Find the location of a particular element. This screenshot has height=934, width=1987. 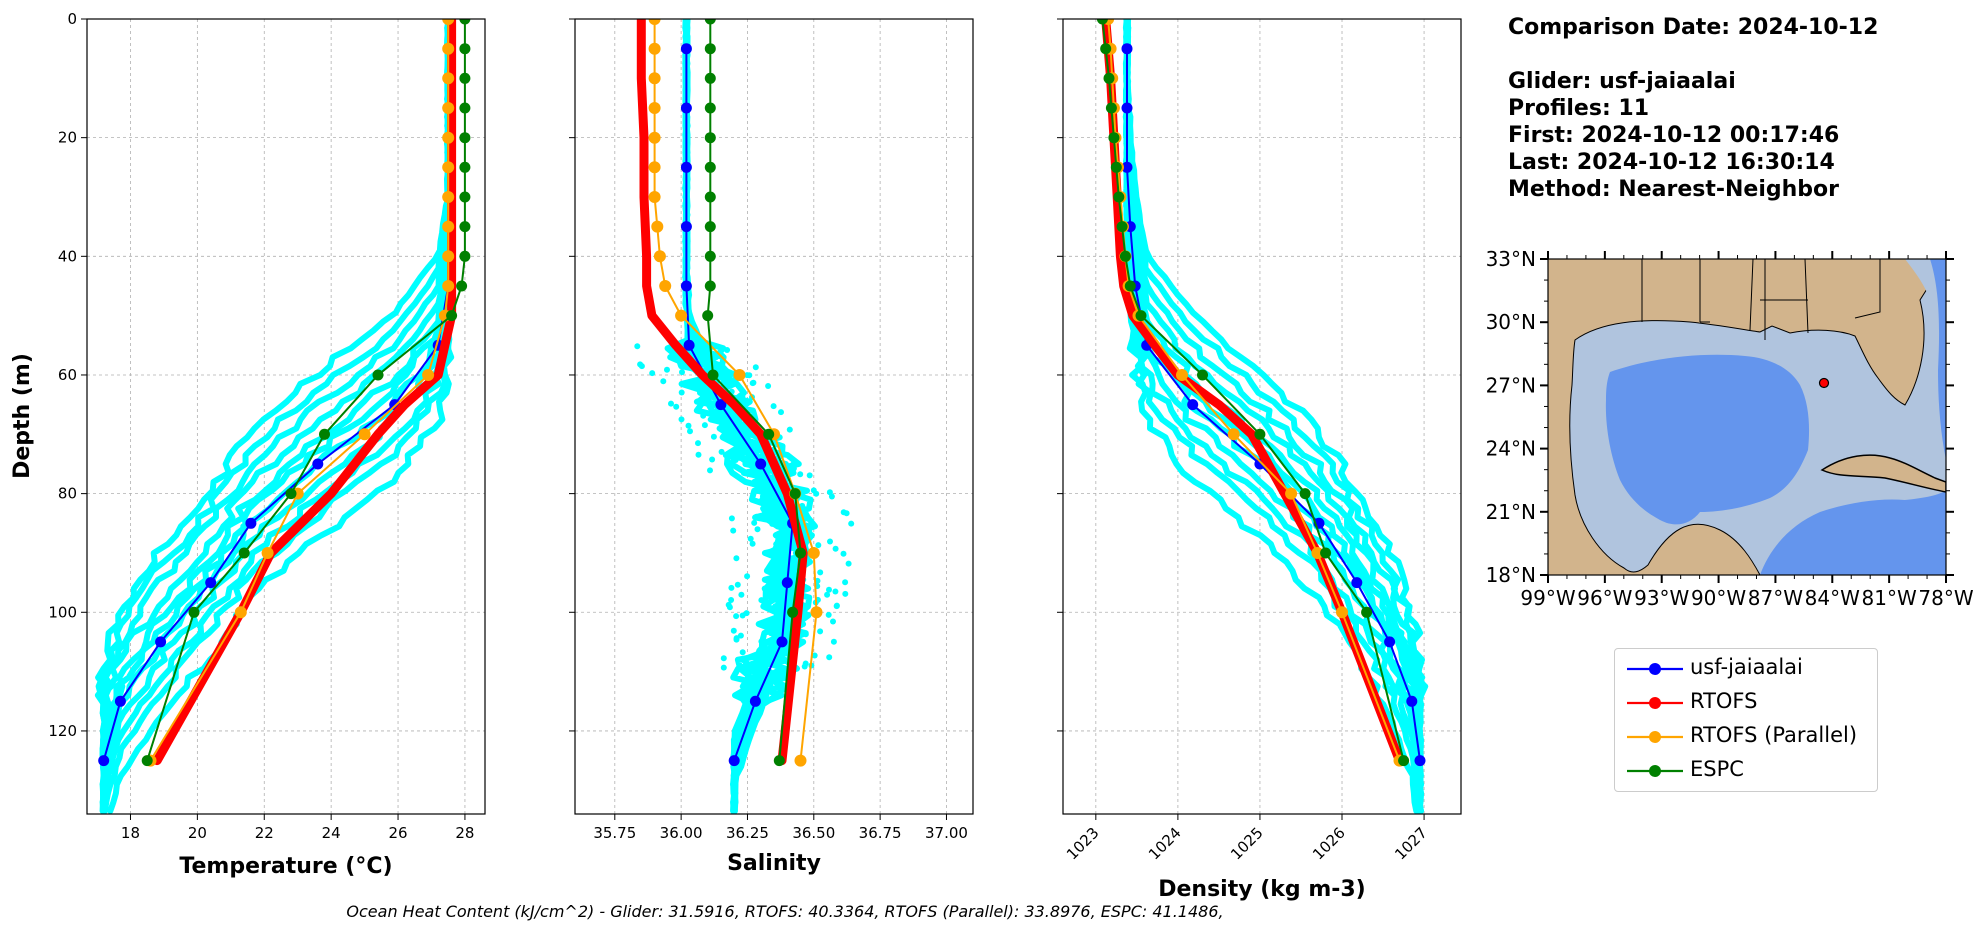

map-lon-label: 99°W is located at coordinates (1547, 598).